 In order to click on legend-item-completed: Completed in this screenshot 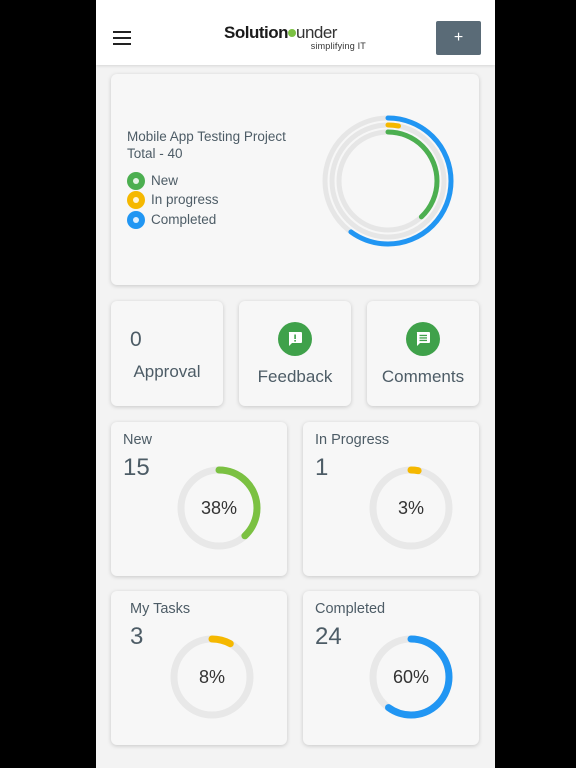, I will do `click(197, 220)`.